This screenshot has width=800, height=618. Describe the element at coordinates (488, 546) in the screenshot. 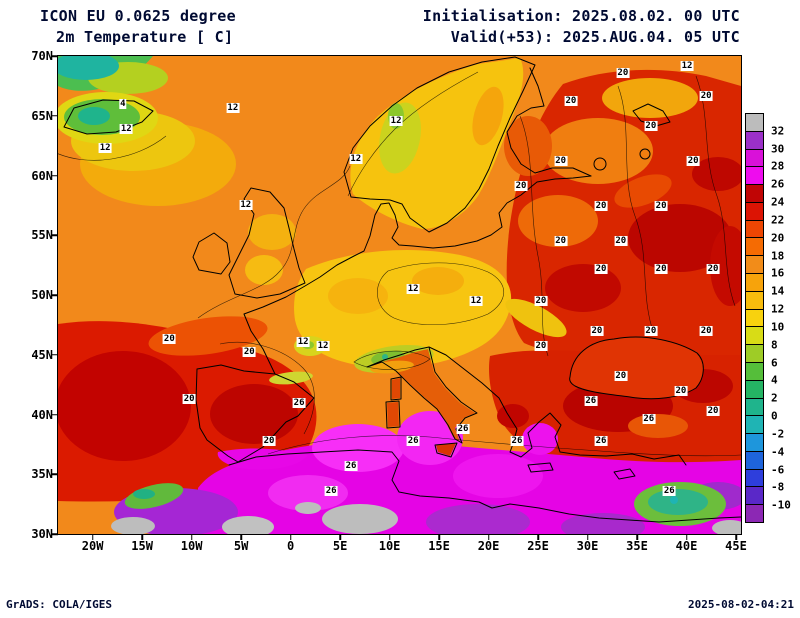

I see `lon-tick-label: 20E` at that location.